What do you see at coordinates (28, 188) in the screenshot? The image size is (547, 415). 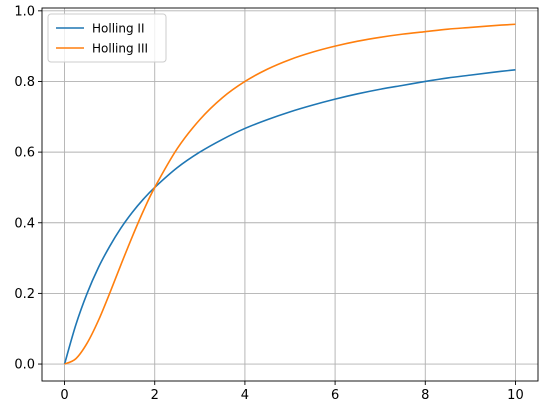 I see `y-axis-ticks: 0.0 0.2 0.4 0.6 0.8 1.0` at bounding box center [28, 188].